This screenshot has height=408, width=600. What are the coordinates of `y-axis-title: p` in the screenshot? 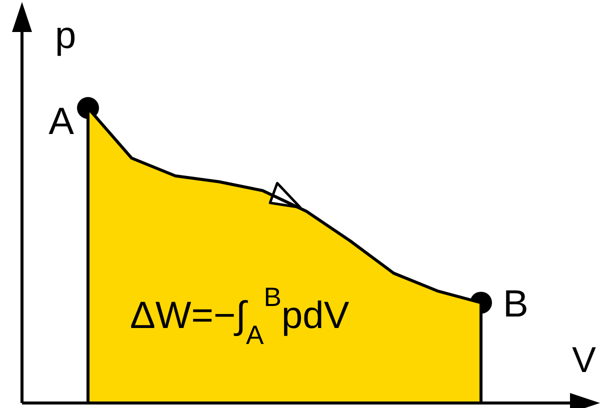 It's located at (65, 36).